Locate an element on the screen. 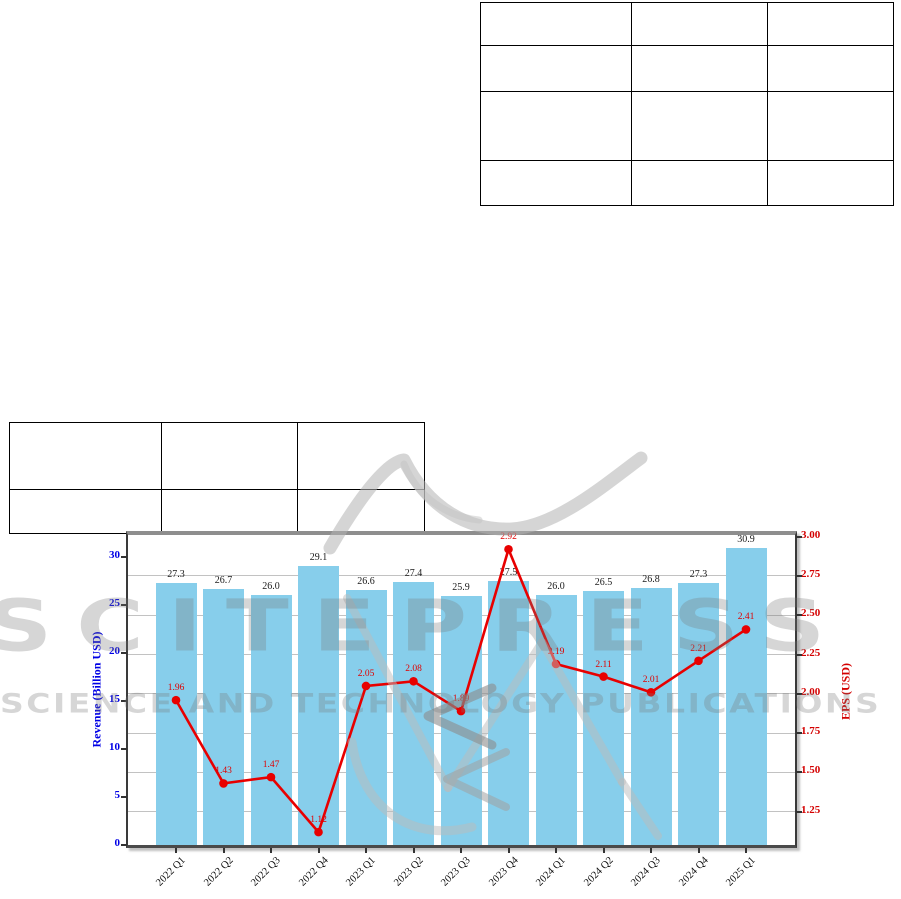 The image size is (901, 899). right-tick-label: 3.00 is located at coordinates (811, 534).